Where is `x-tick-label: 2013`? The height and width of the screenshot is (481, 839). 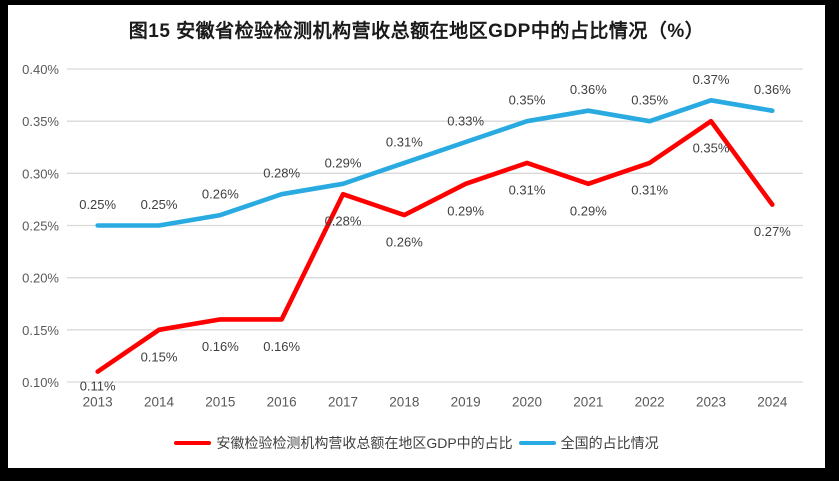
x-tick-label: 2013 is located at coordinates (98, 402).